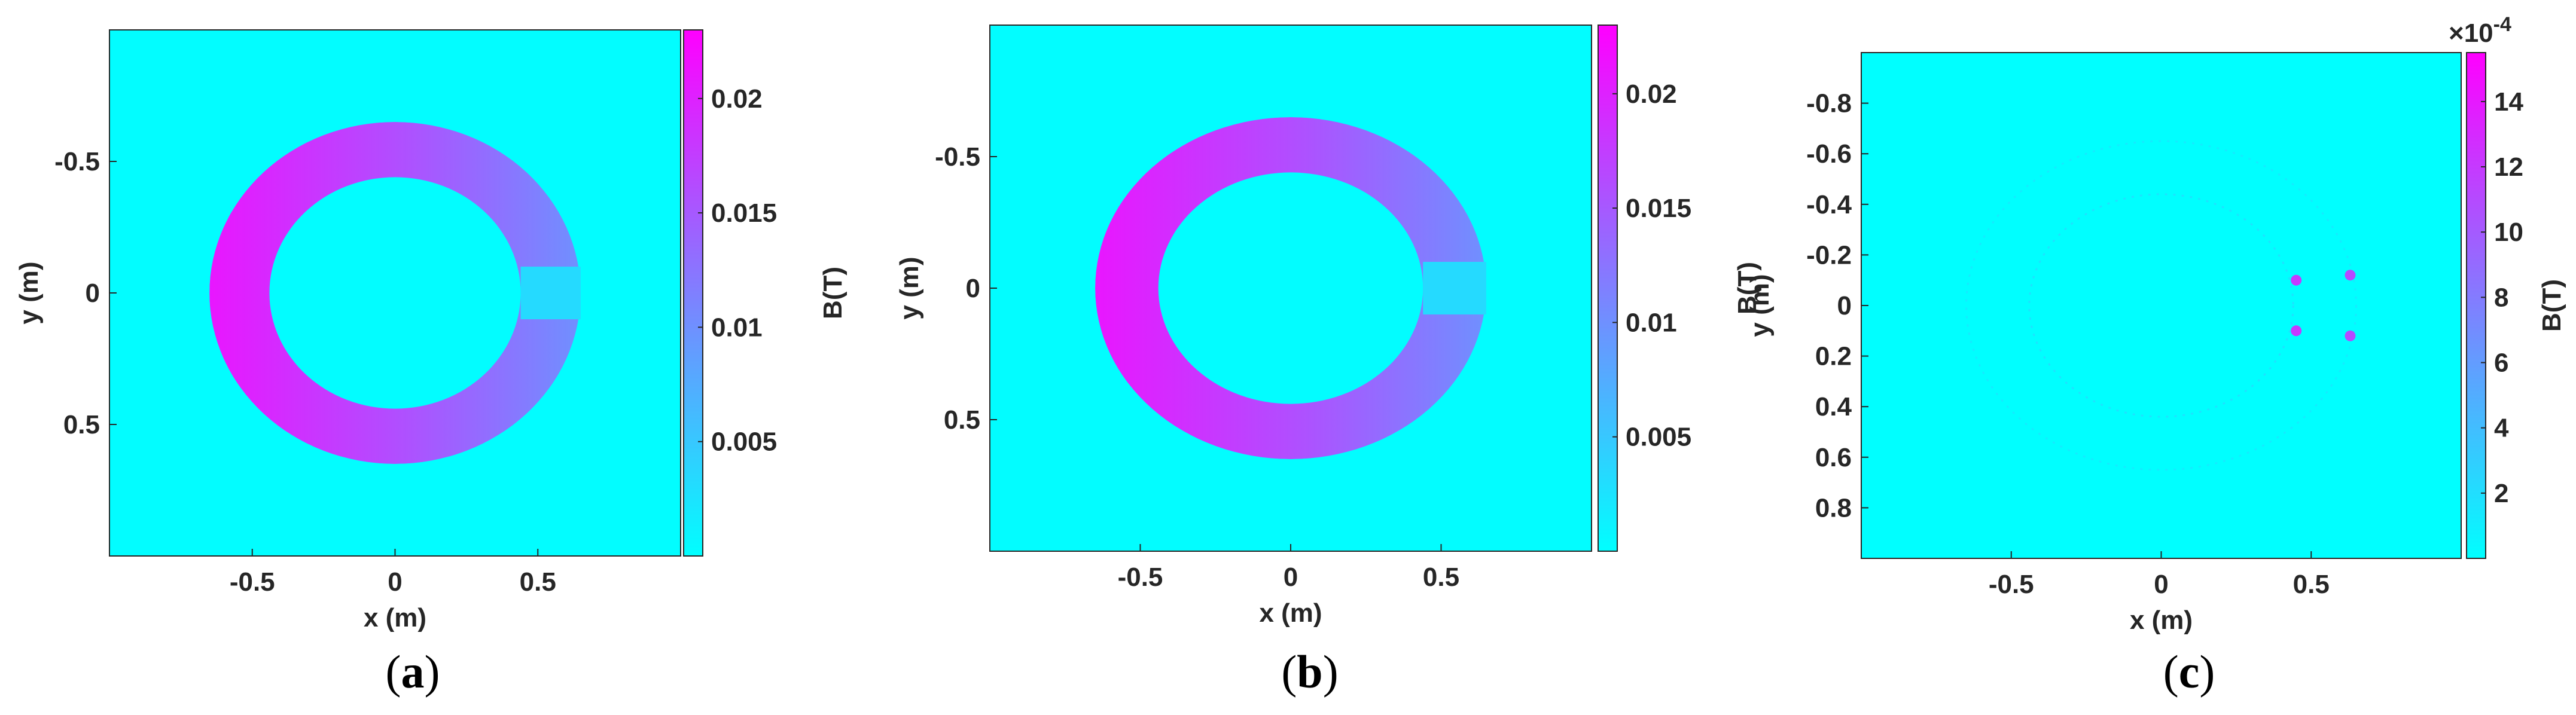 This screenshot has width=2576, height=715. Describe the element at coordinates (1834, 406) in the screenshot. I see `y-tick-label: 0.4` at that location.